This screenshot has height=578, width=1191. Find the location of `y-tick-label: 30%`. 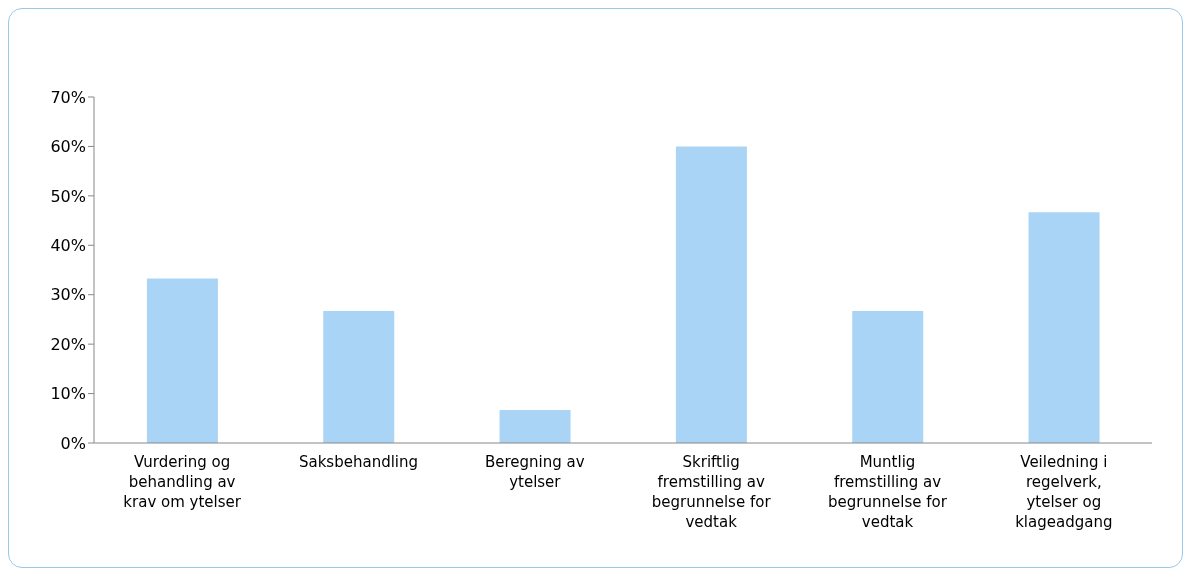

y-tick-label: 30% is located at coordinates (68, 295).